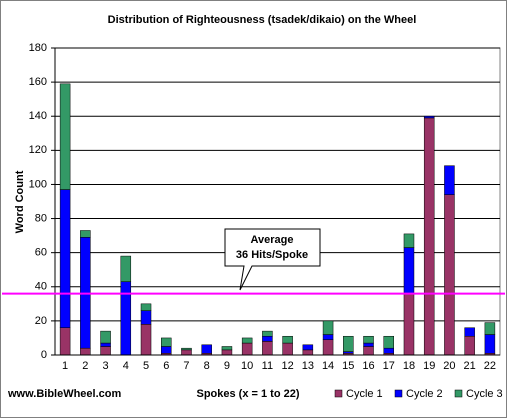  I want to click on annotation: Average 36 Hits/Spoke, so click(272, 259).